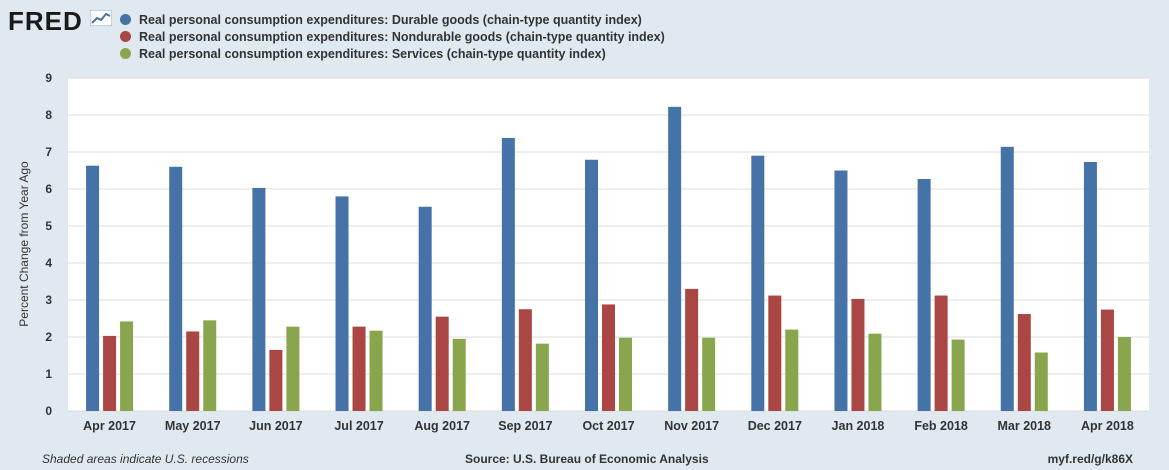 The image size is (1169, 470). I want to click on x-tick-label: Jun 2017, so click(276, 426).